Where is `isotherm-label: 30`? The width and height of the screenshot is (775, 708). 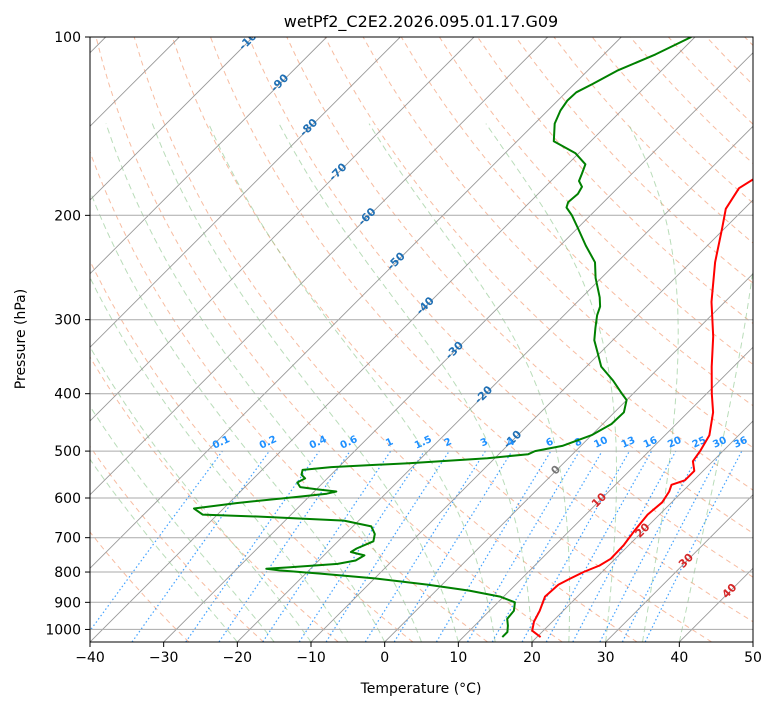 isotherm-label: 30 is located at coordinates (686, 560).